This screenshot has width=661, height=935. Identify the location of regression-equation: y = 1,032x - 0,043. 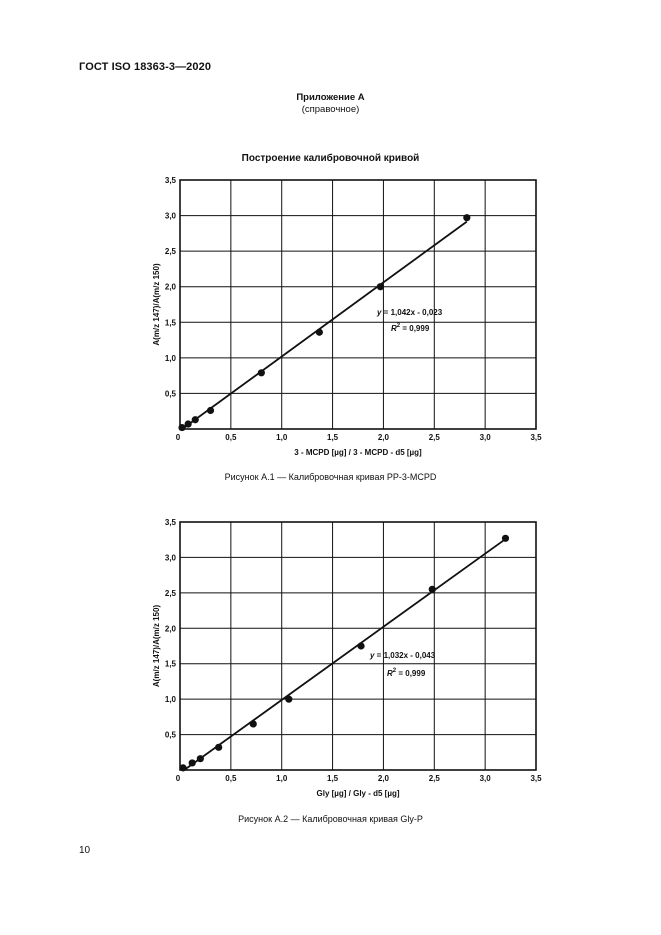
(402, 655).